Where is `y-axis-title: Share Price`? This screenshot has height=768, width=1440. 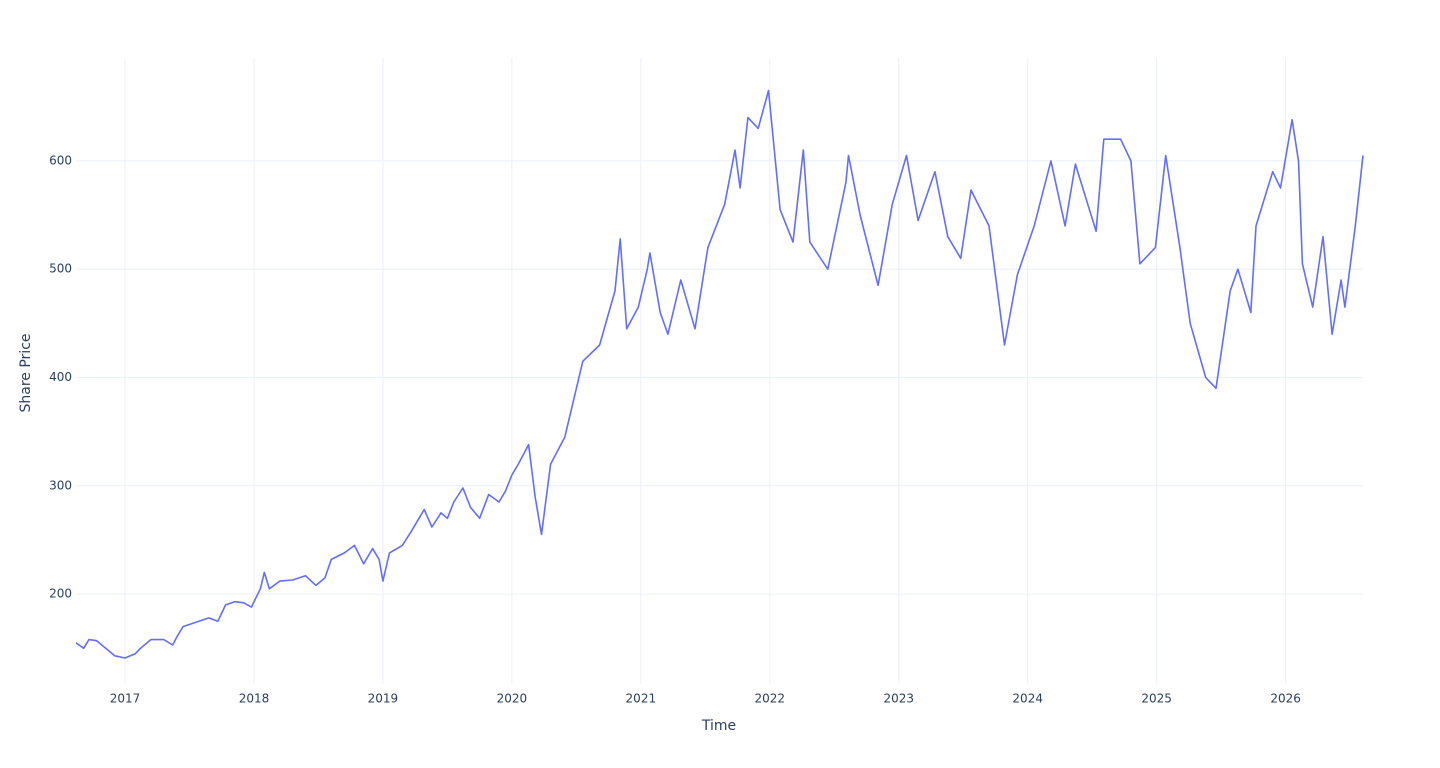 y-axis-title: Share Price is located at coordinates (26, 372).